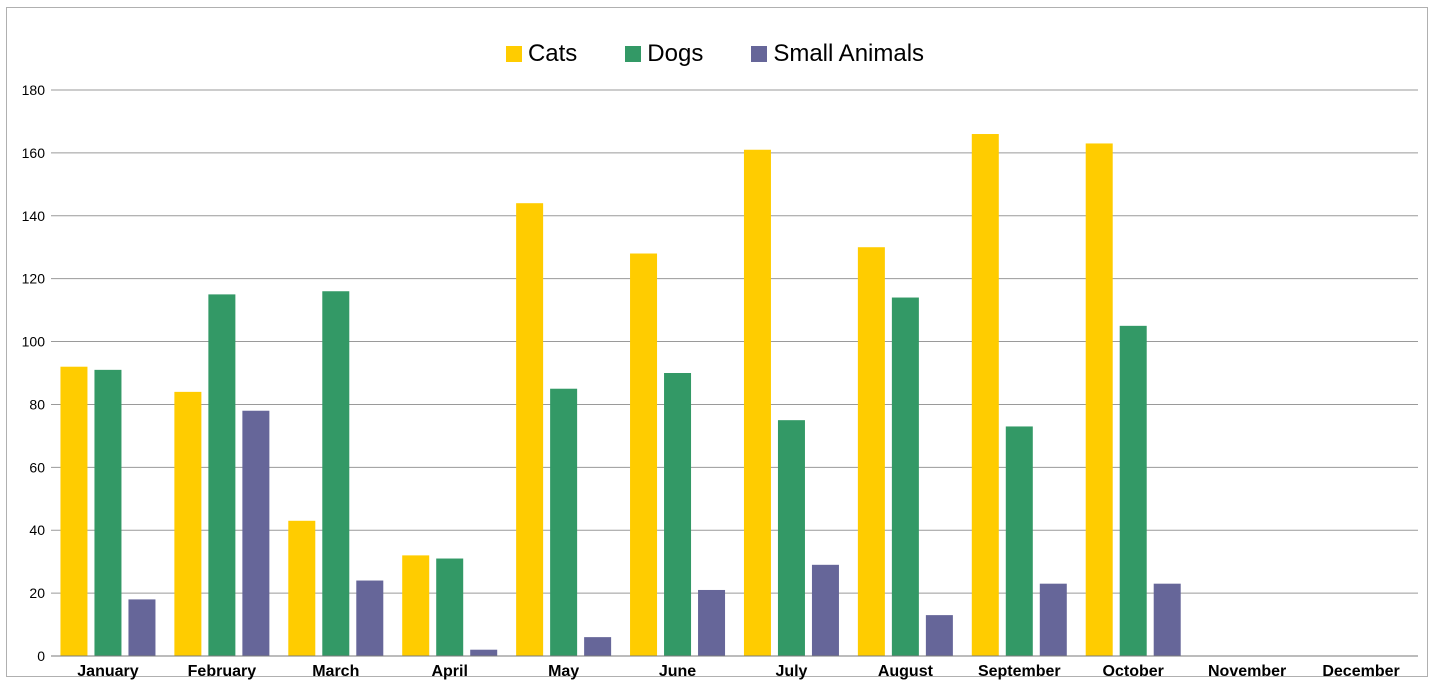  What do you see at coordinates (1247, 671) in the screenshot?
I see `x-tick-label: November` at bounding box center [1247, 671].